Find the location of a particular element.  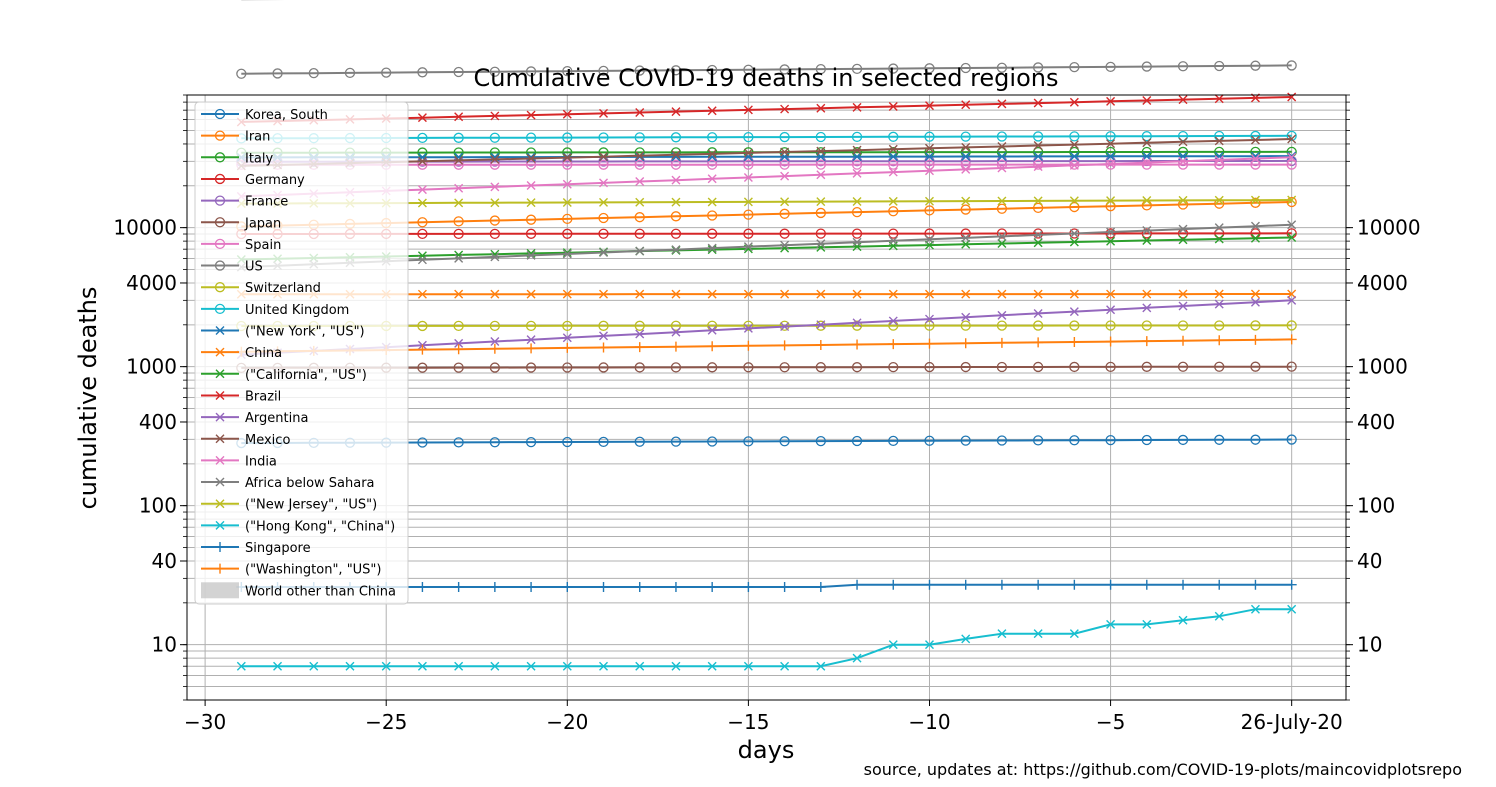

y-tick-label-left: 10000 is located at coordinates (145, 228).